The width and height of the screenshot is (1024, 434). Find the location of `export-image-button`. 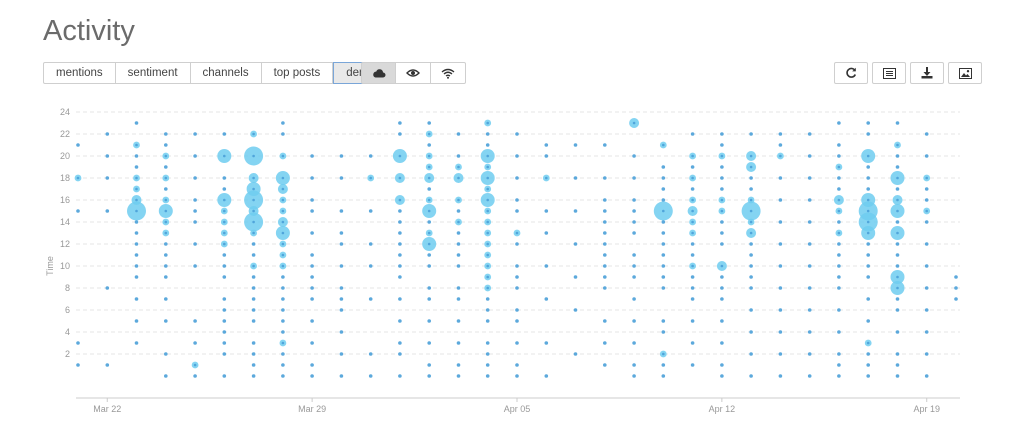

export-image-button is located at coordinates (965, 73).